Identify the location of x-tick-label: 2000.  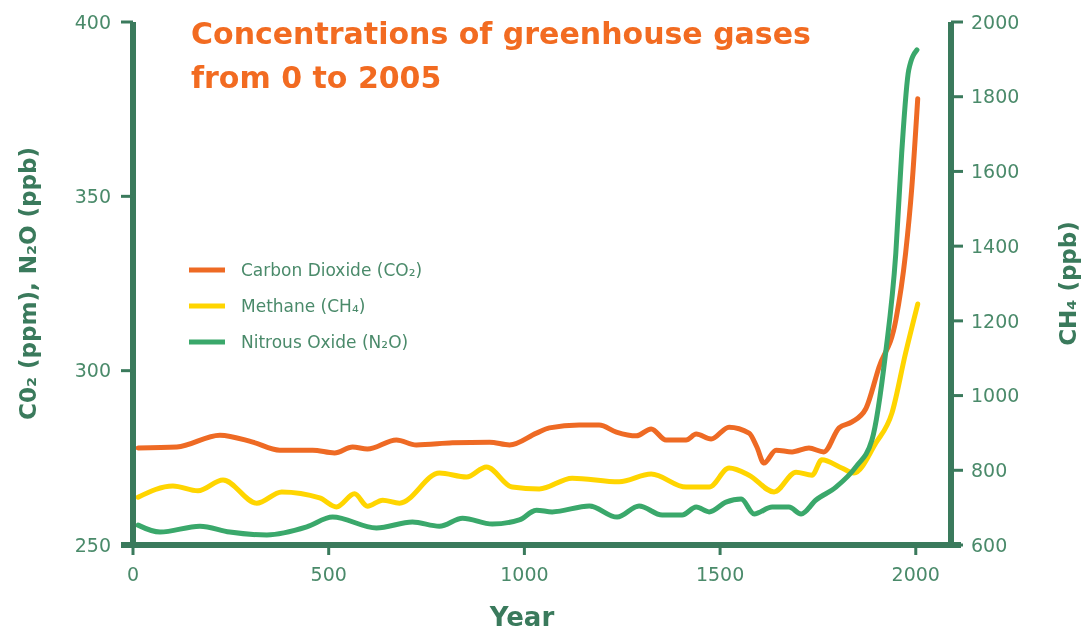
(915, 574).